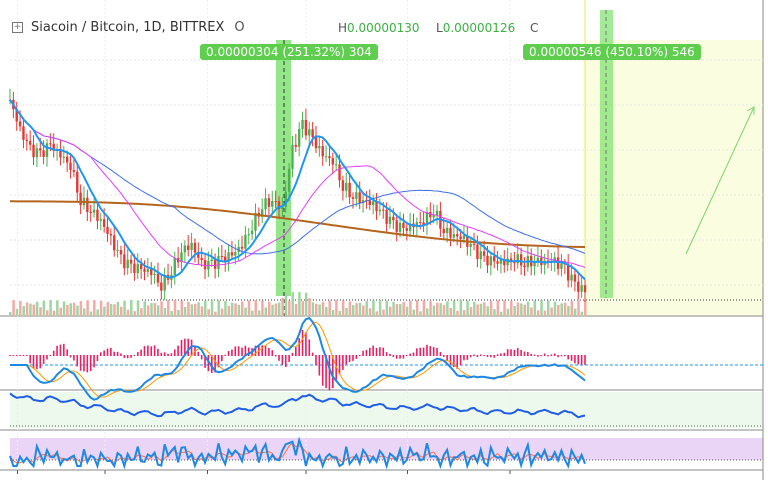 This screenshot has height=480, width=768. What do you see at coordinates (674, 178) in the screenshot?
I see `projection-area` at bounding box center [674, 178].